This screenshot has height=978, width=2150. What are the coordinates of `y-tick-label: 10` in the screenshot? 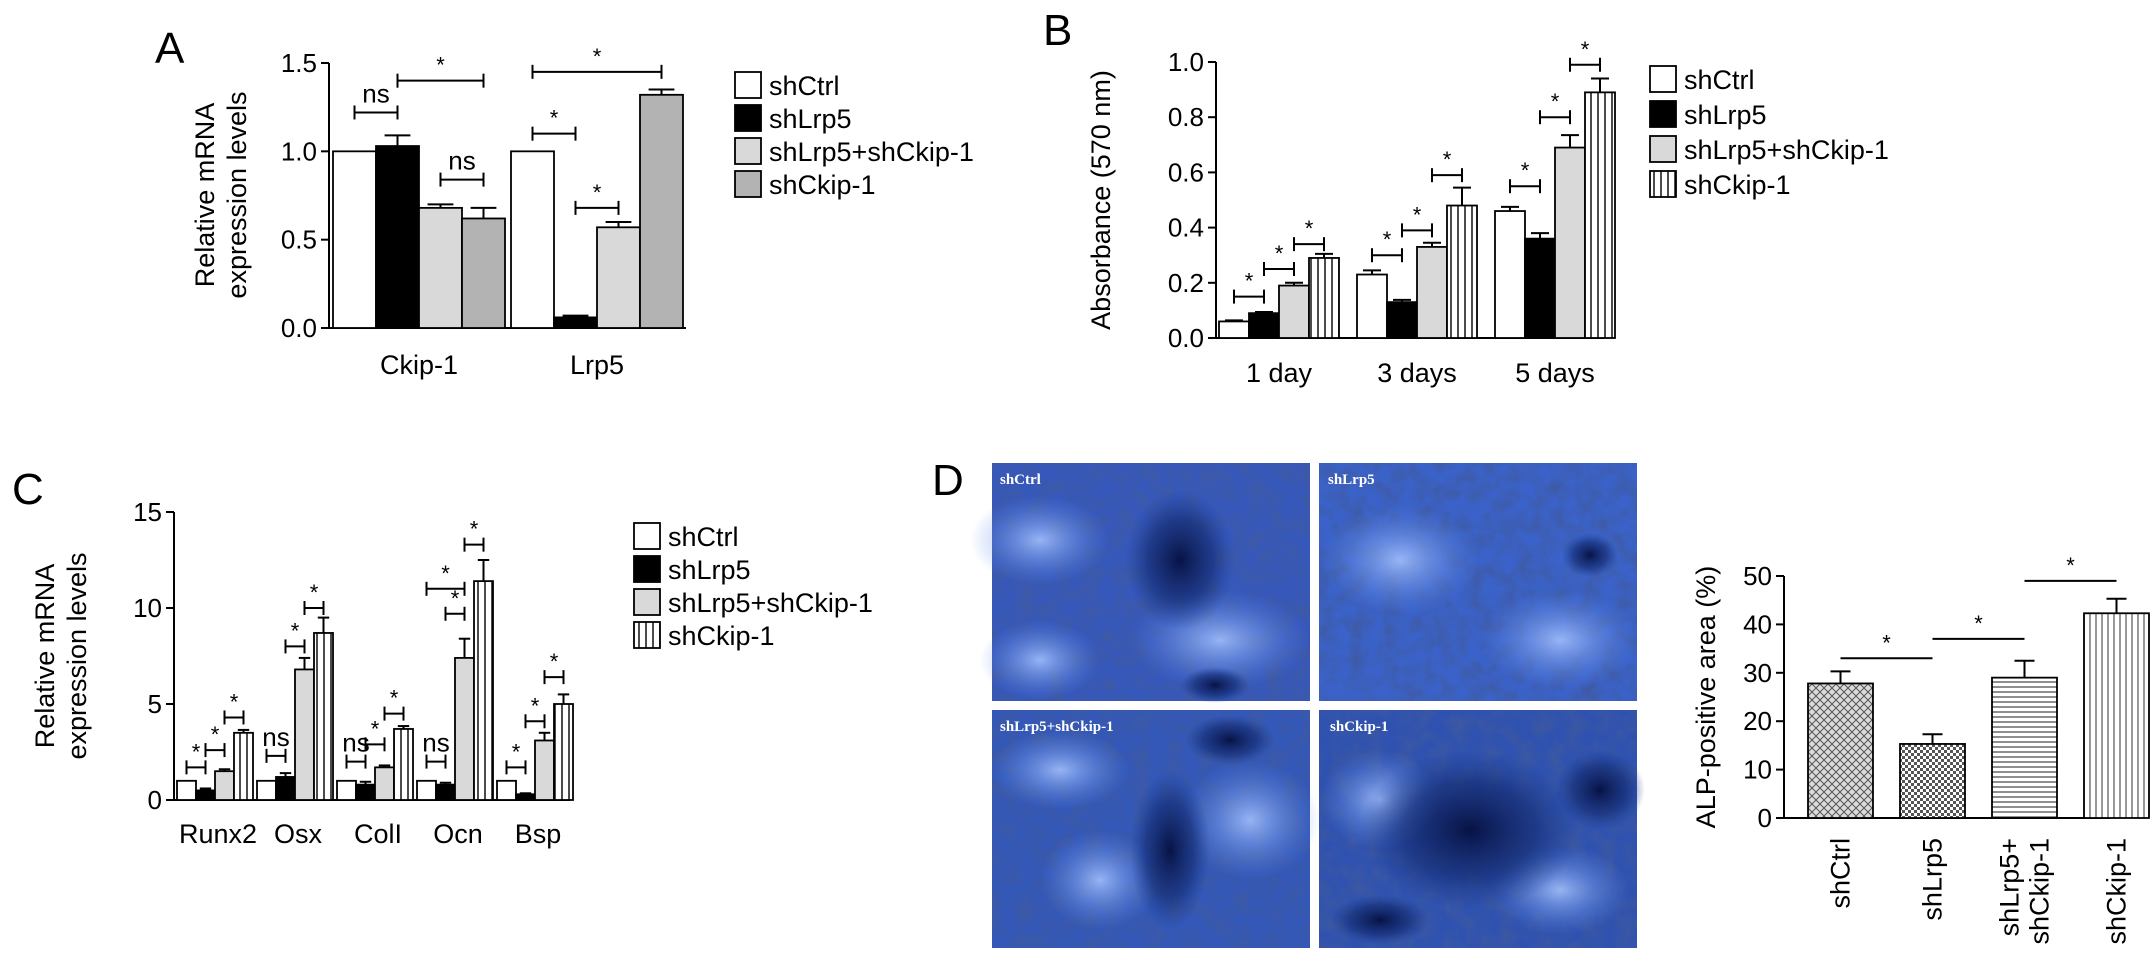 It's located at (147, 608).